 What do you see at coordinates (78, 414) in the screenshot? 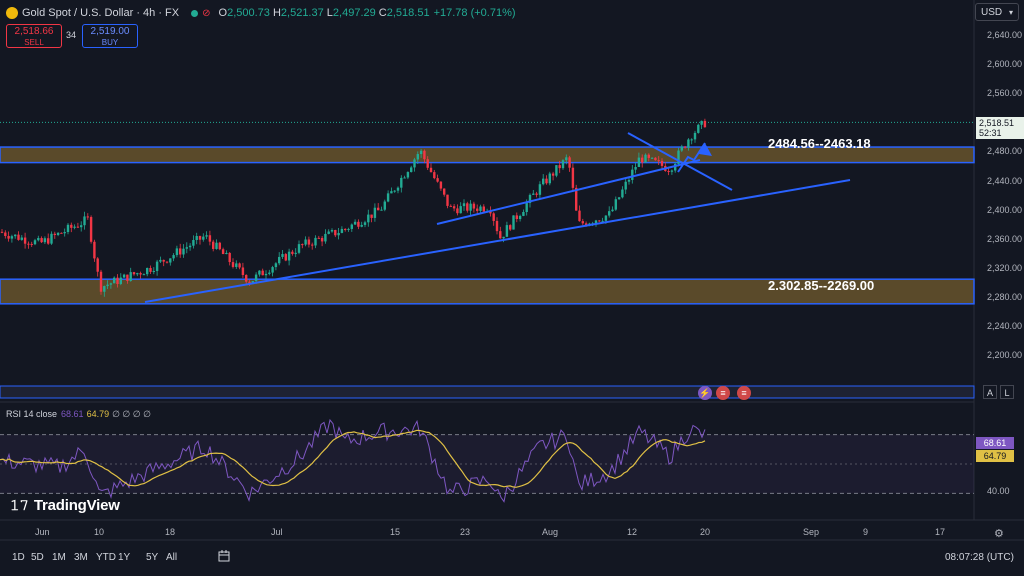
I see `rsi-legend: RSI 14 close 68.61 64.79 ∅ ∅ ∅ ∅` at bounding box center [78, 414].